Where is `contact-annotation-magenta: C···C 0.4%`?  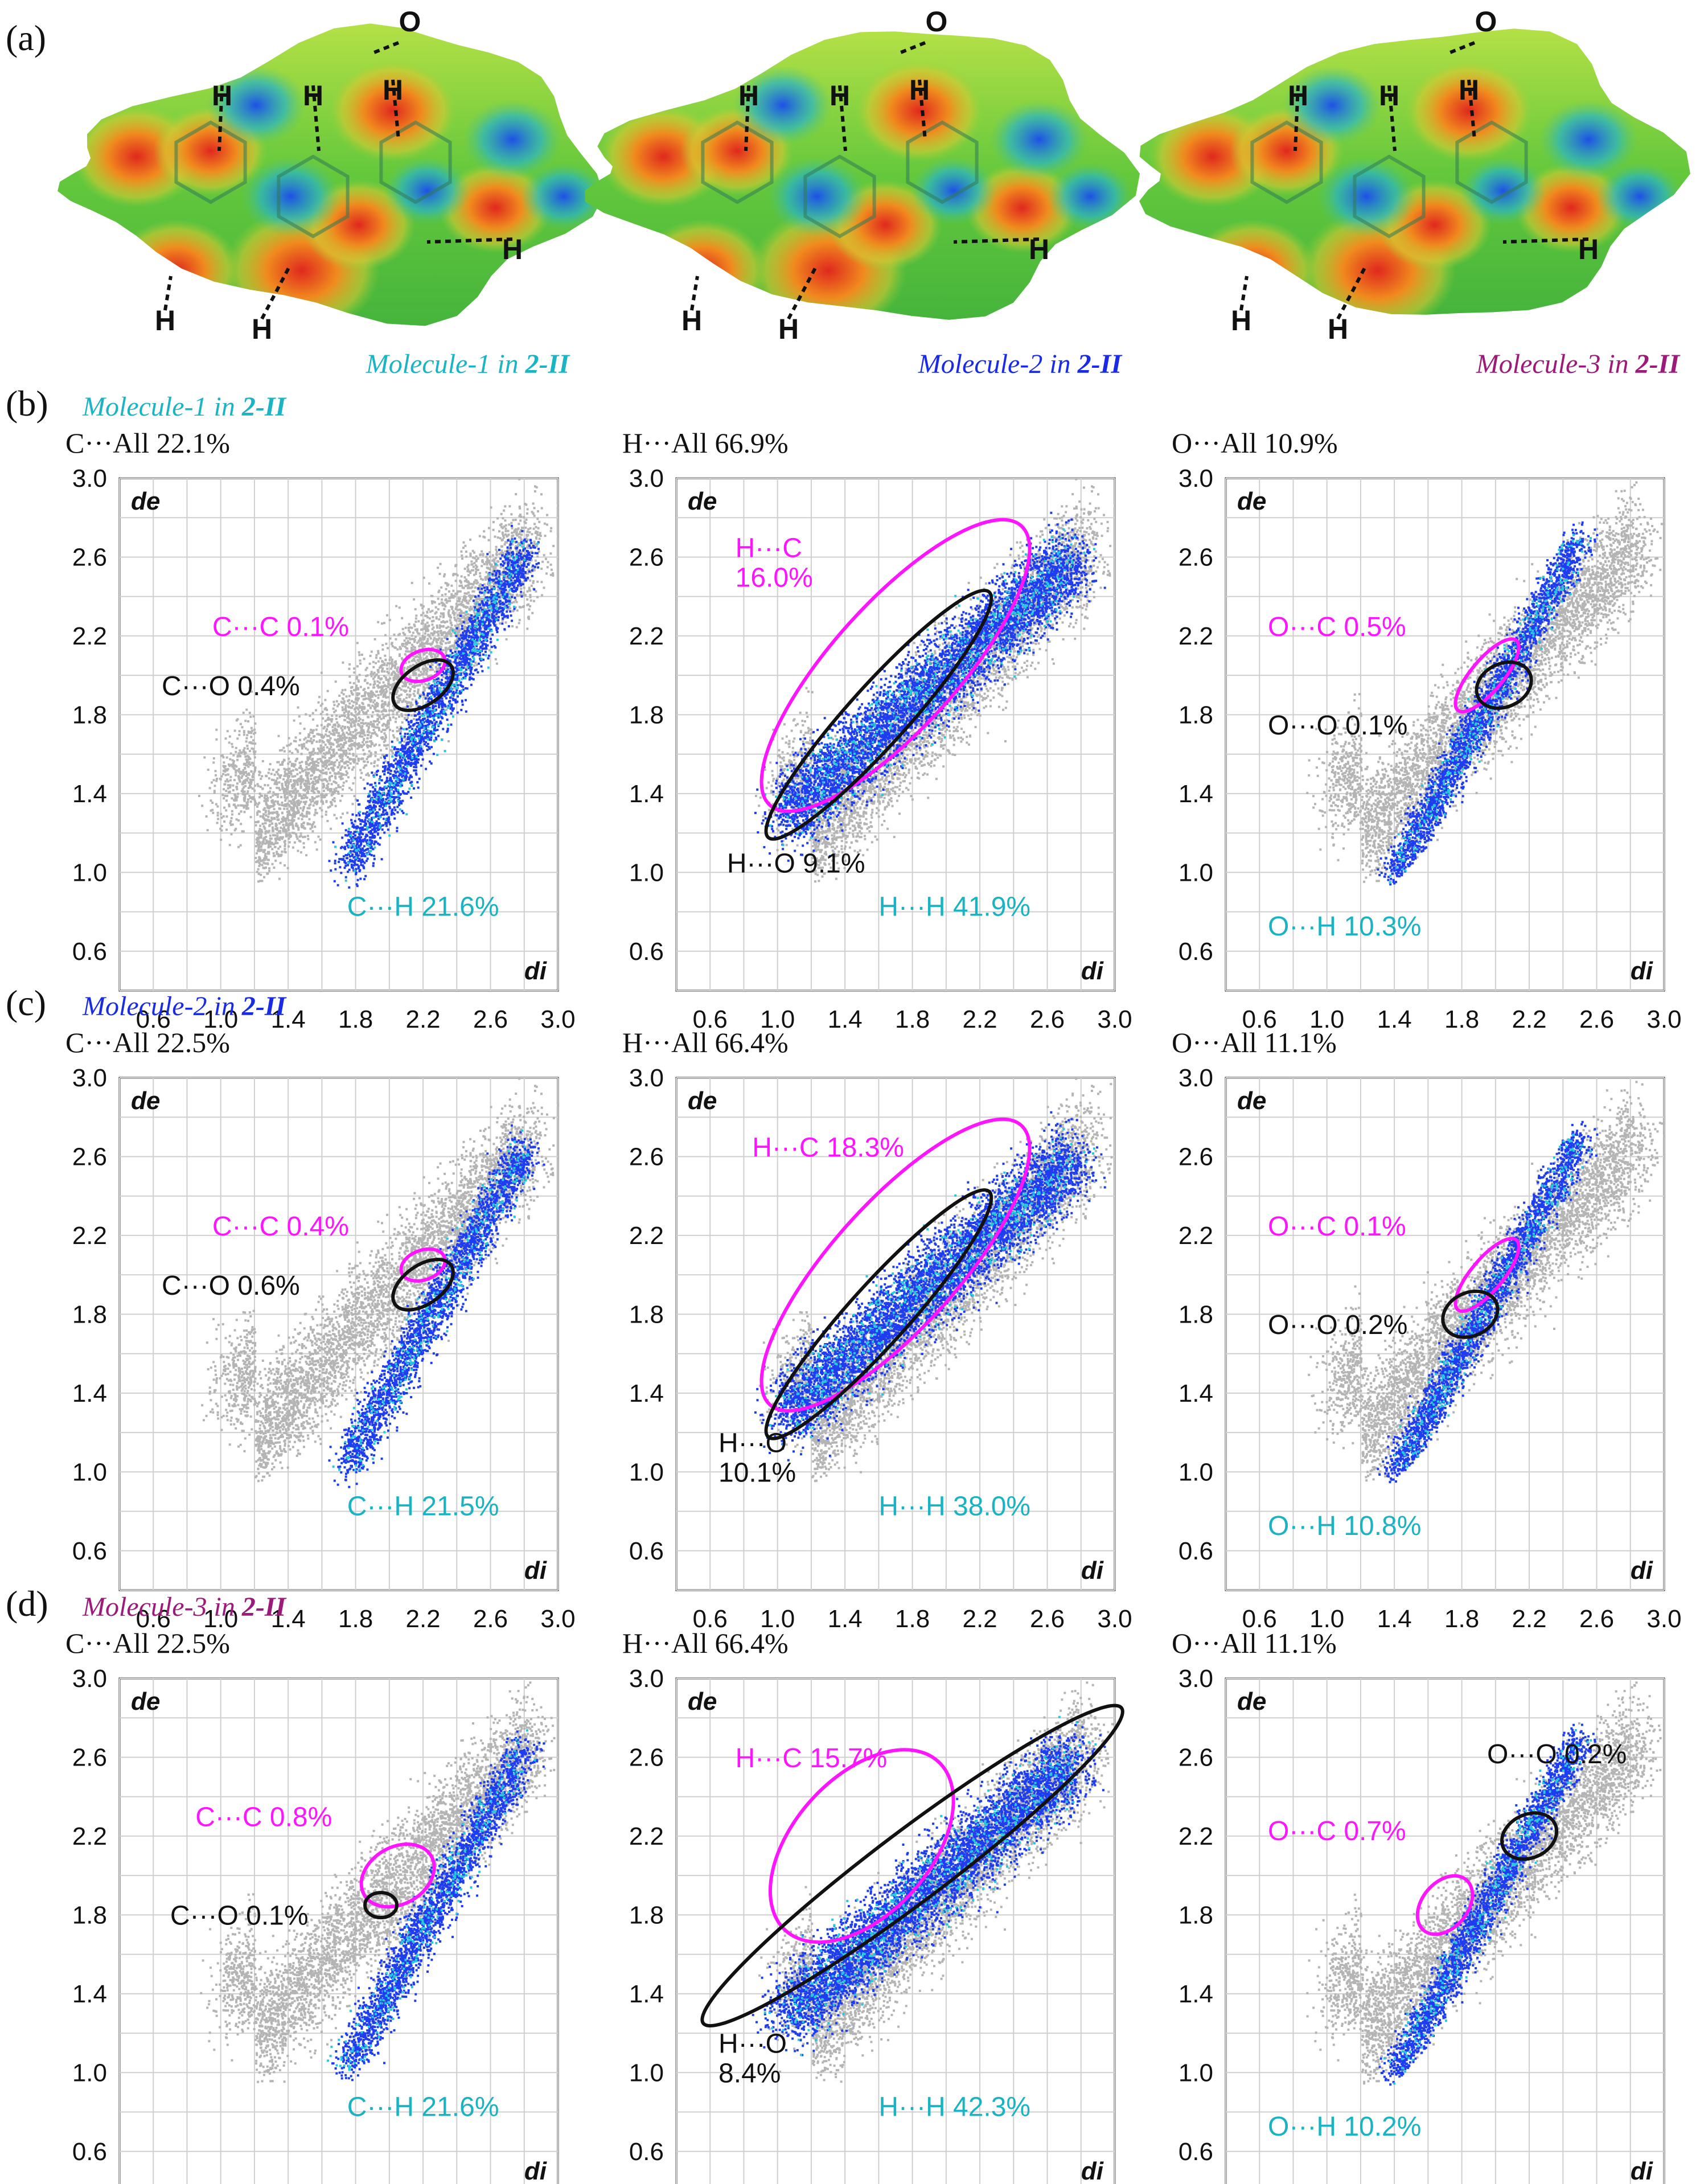 contact-annotation-magenta: C···C 0.4% is located at coordinates (281, 1227).